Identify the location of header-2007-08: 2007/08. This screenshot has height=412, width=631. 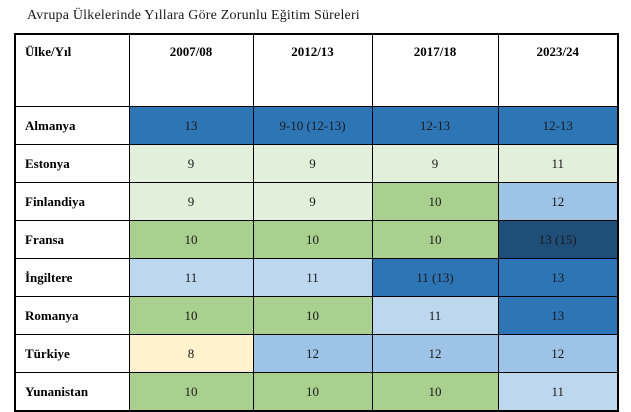
(191, 70).